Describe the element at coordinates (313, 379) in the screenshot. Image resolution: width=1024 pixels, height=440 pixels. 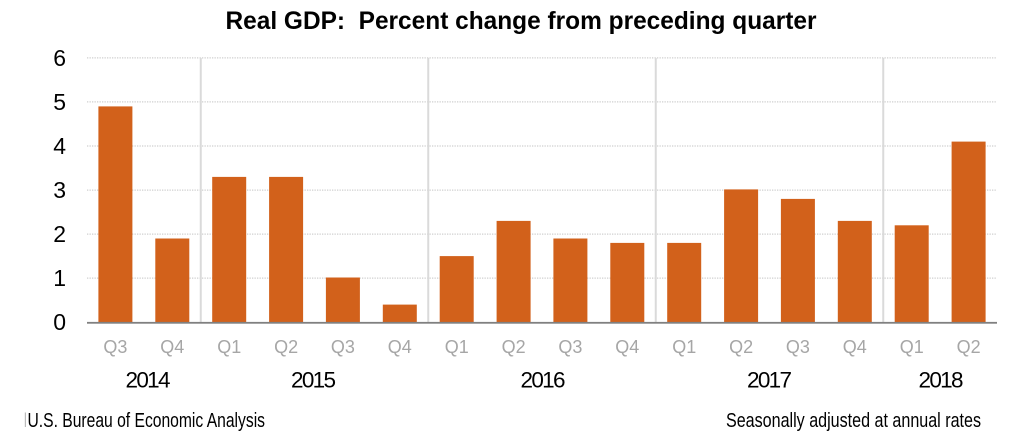
I see `svg-text: 2015` at that location.